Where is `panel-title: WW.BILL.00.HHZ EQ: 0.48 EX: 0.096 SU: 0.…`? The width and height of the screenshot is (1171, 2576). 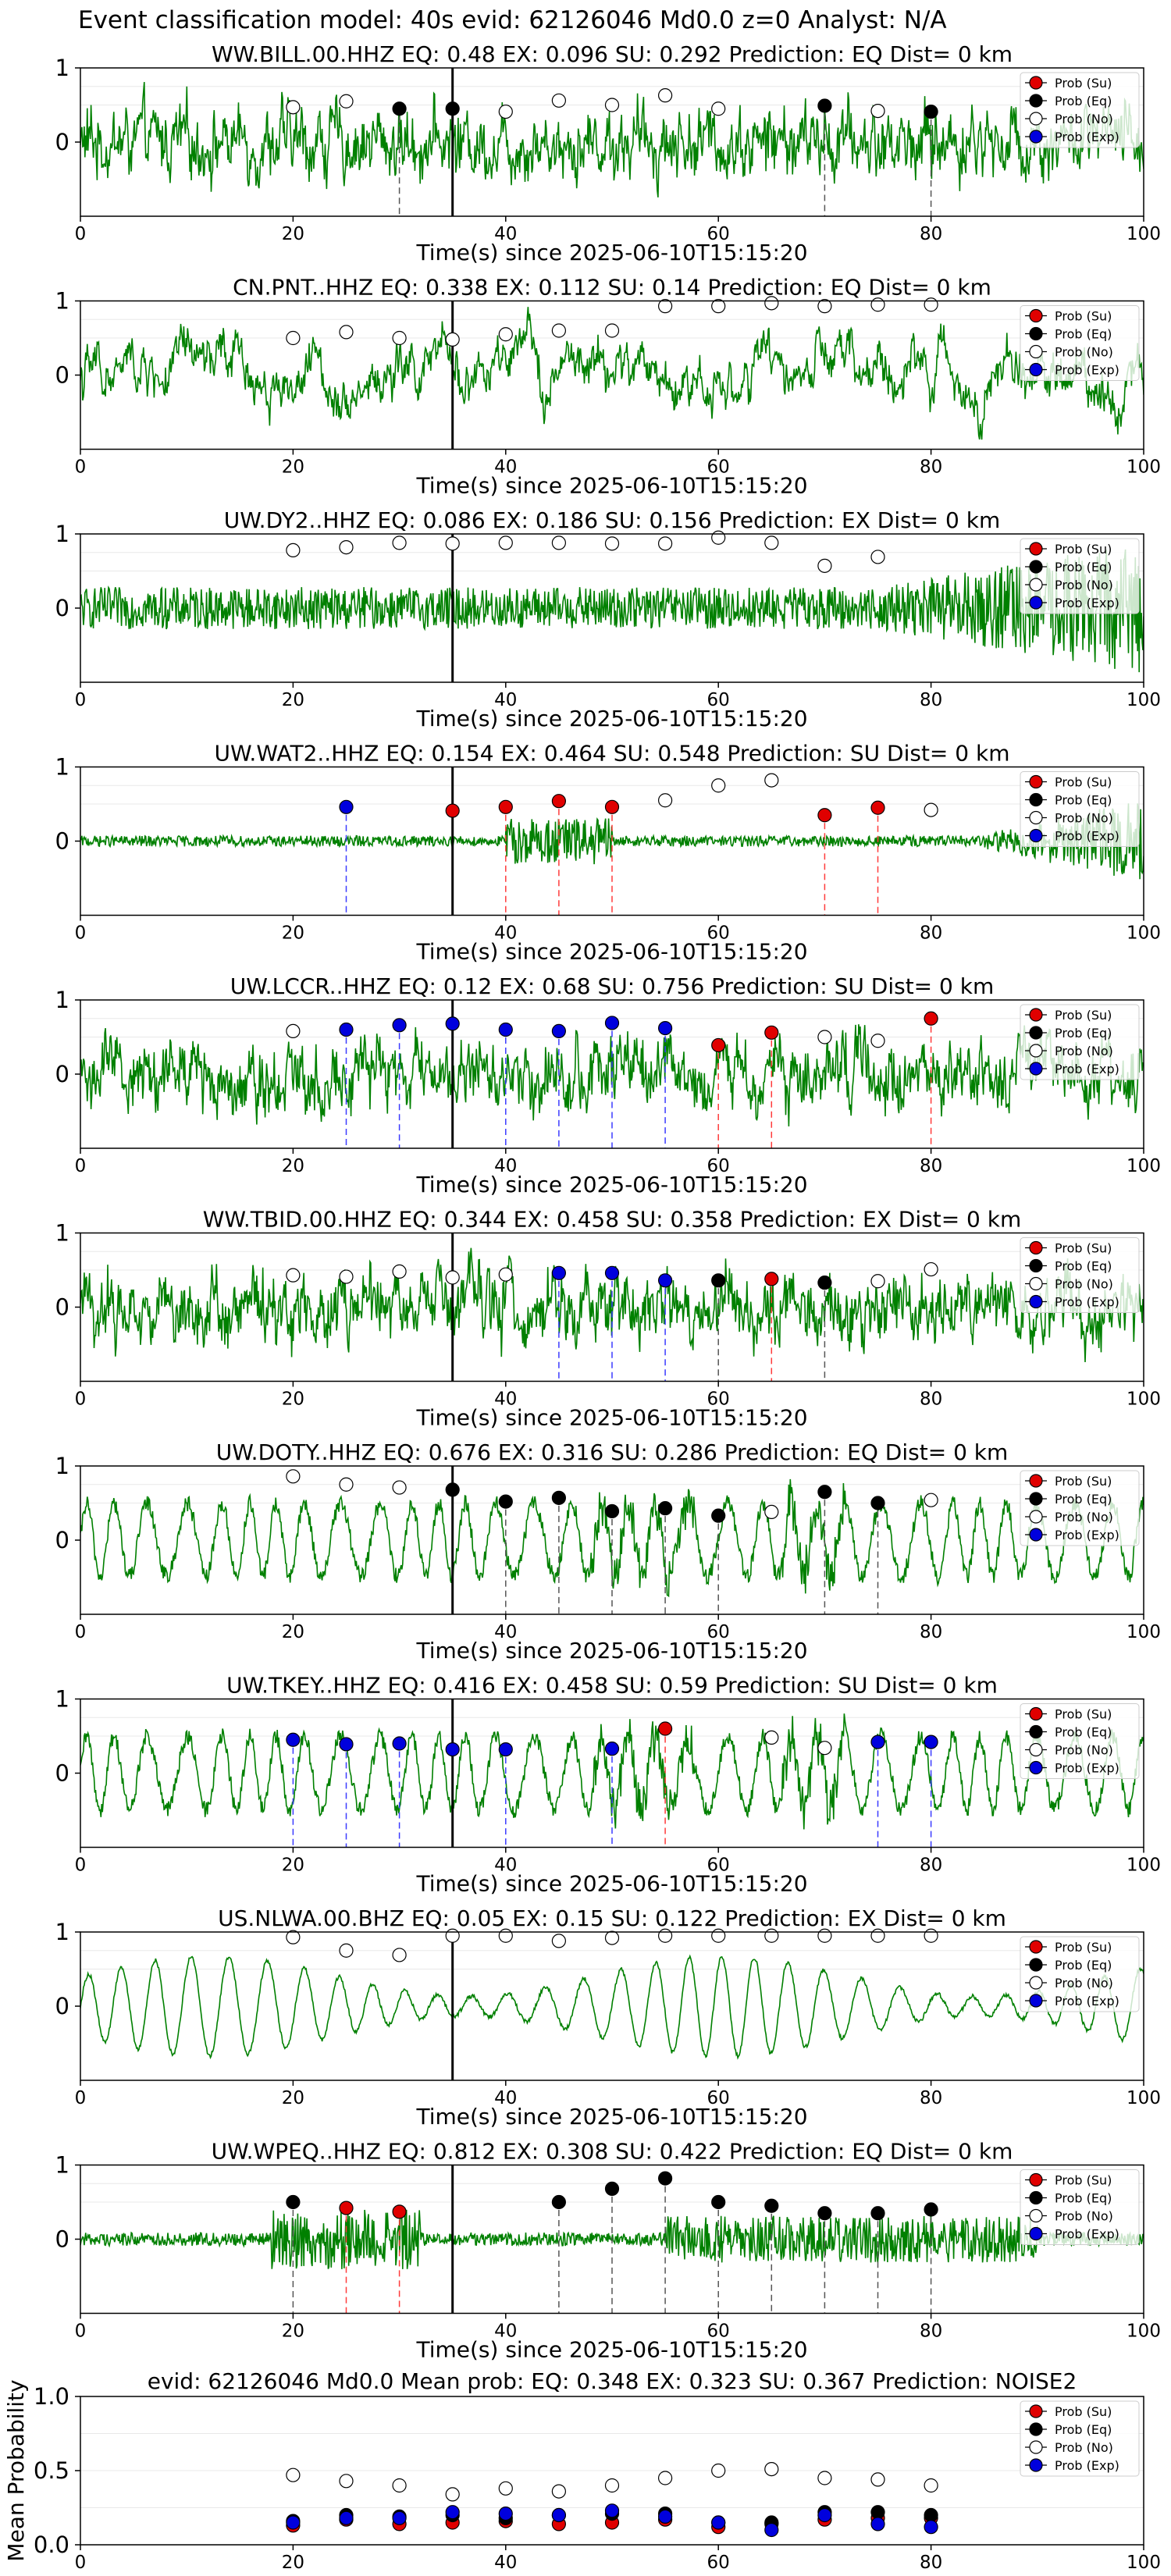
panel-title: WW.BILL.00.HHZ EQ: 0.48 EX: 0.096 SU: 0.… is located at coordinates (612, 54).